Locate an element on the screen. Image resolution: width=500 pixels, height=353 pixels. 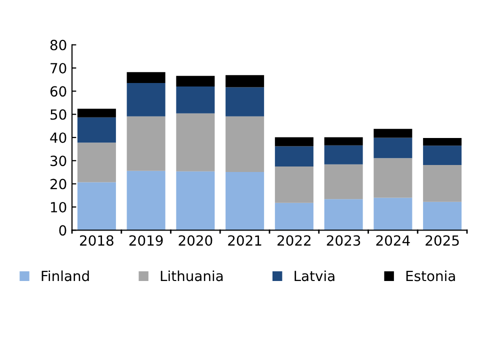
x-tick-label: 2023 is located at coordinates (343, 240).